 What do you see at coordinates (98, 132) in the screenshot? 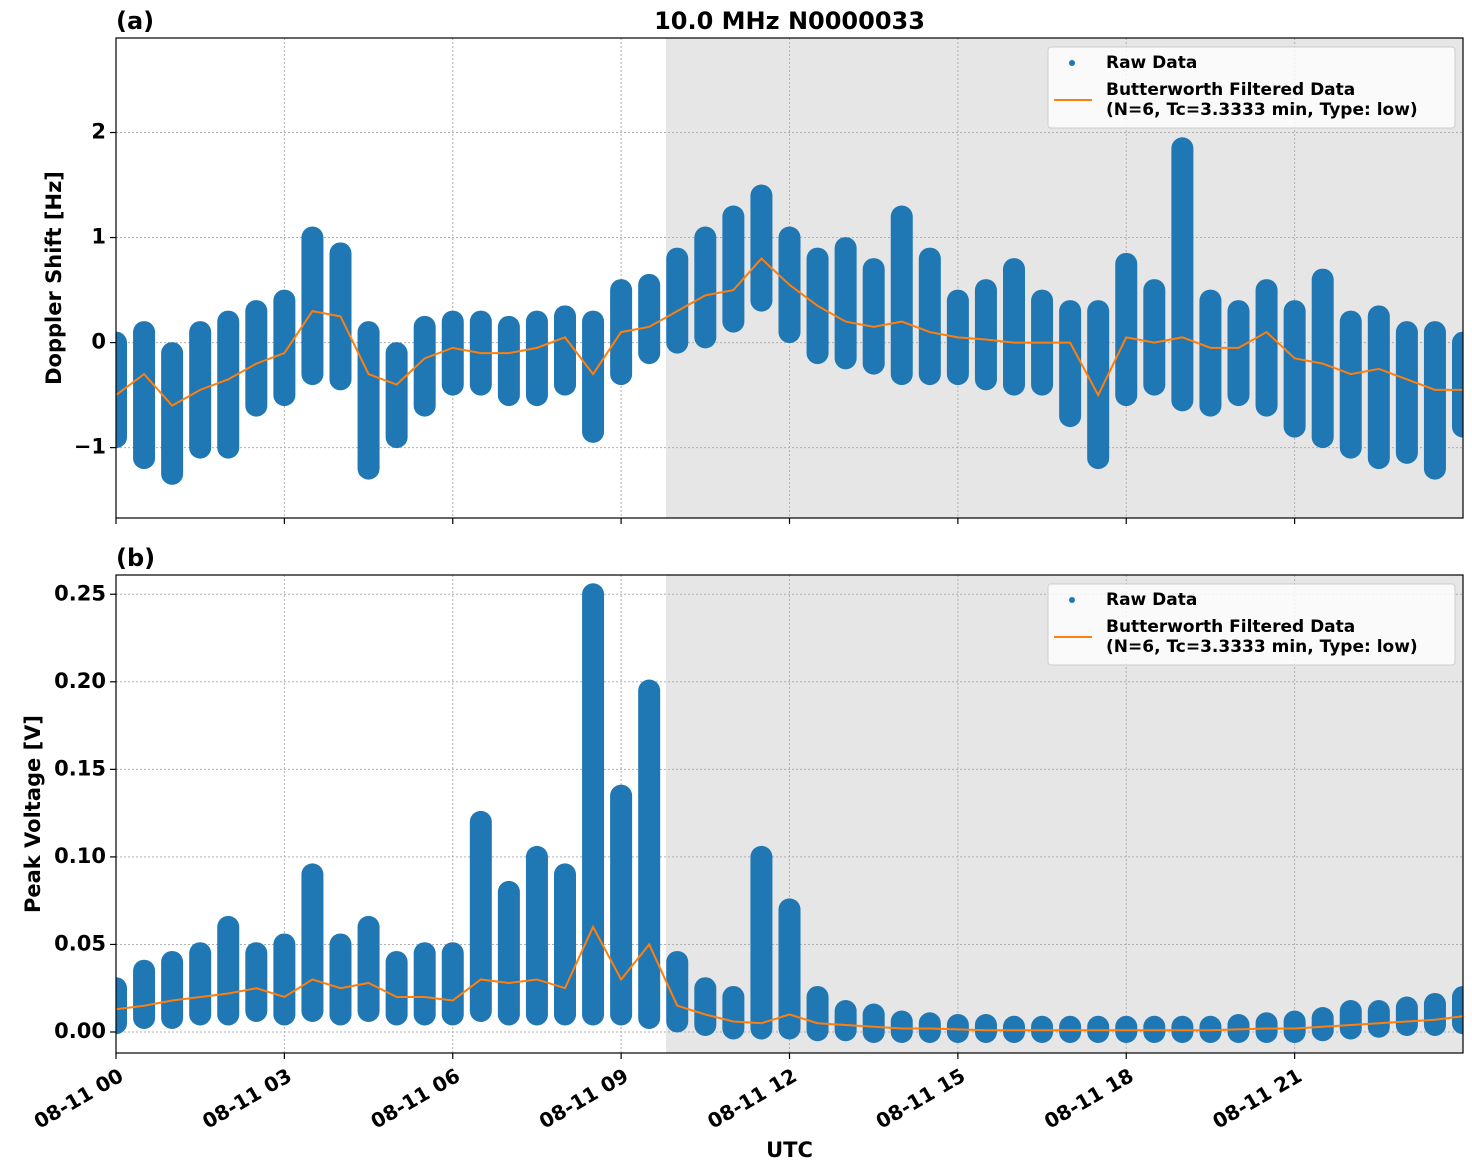
I see `y-tick-label: 2` at bounding box center [98, 132].